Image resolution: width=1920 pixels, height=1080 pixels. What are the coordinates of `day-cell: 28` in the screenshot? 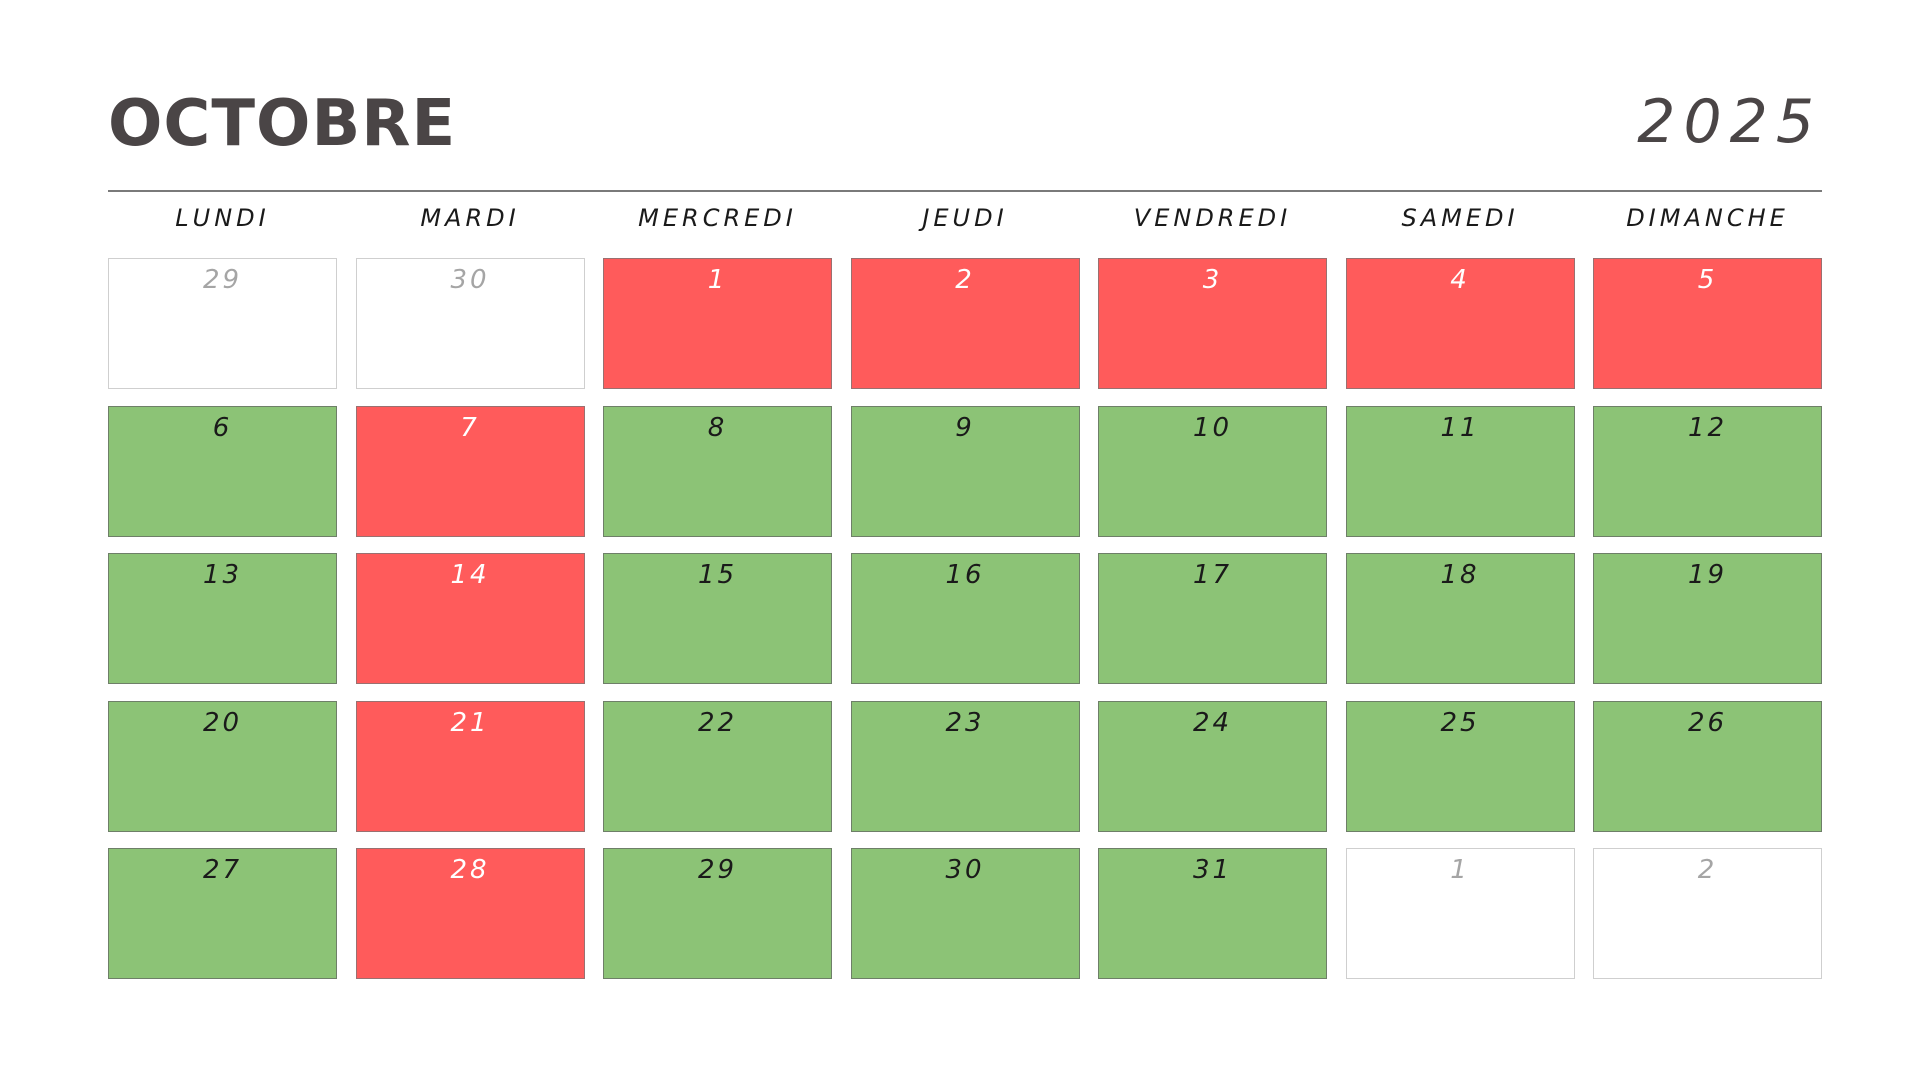 It's located at (470, 913).